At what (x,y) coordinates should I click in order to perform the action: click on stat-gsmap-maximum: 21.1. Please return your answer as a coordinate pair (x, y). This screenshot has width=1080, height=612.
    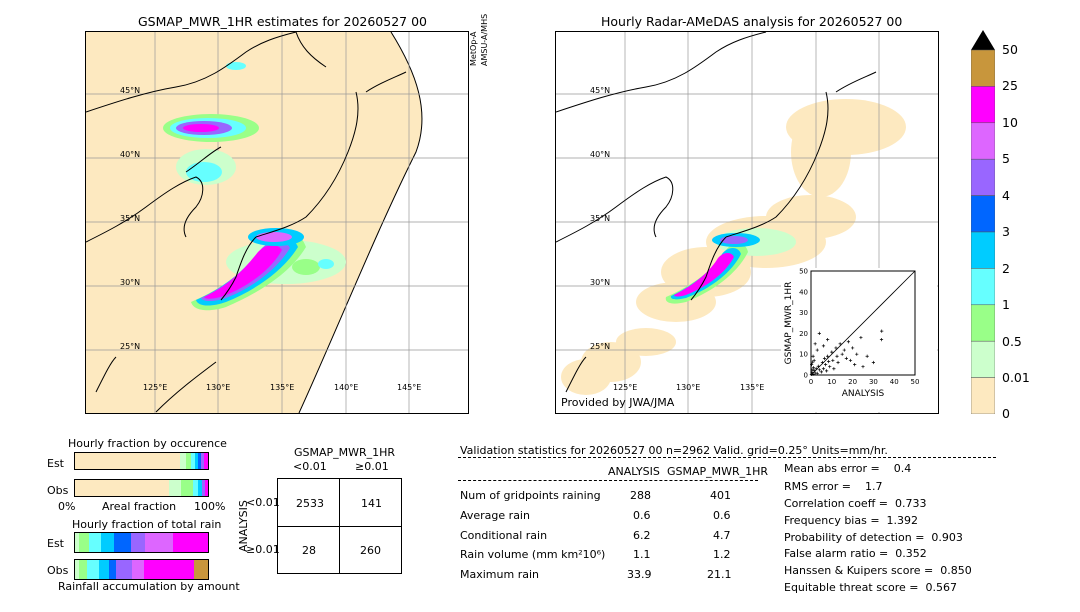
    Looking at the image, I should click on (719, 574).